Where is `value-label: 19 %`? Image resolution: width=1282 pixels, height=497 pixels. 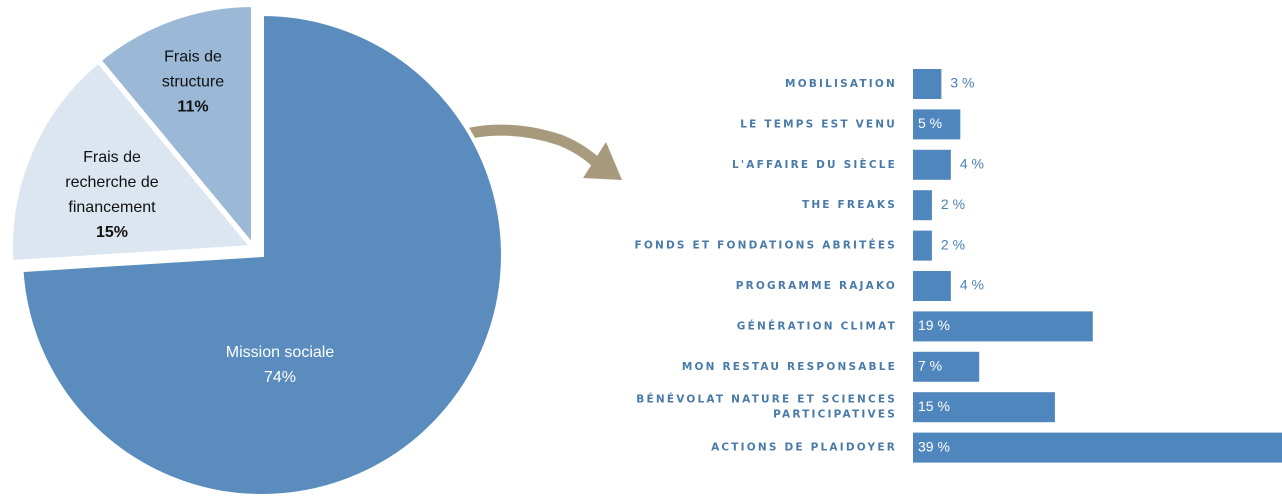
value-label: 19 % is located at coordinates (934, 325).